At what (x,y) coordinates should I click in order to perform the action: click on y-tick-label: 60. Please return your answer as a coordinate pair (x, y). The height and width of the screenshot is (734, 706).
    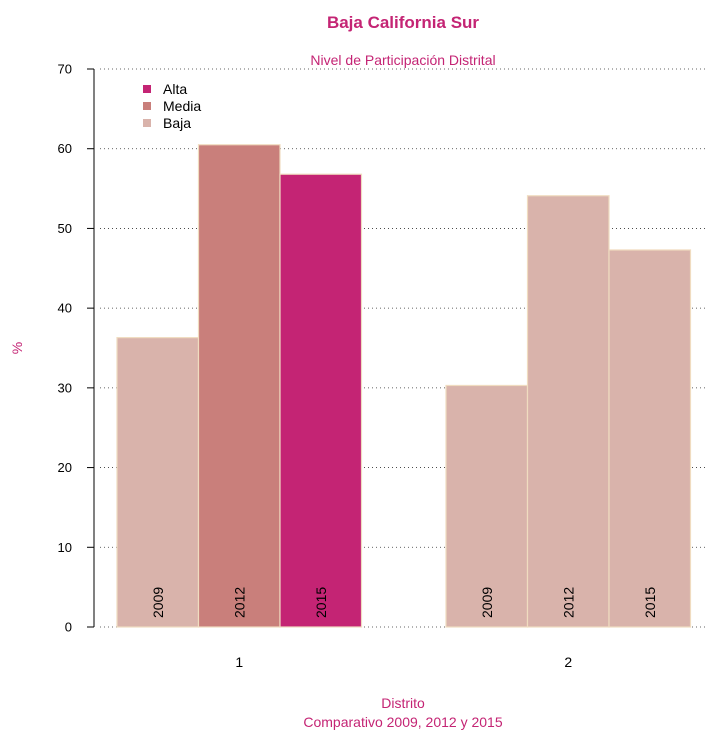
    Looking at the image, I should click on (65, 148).